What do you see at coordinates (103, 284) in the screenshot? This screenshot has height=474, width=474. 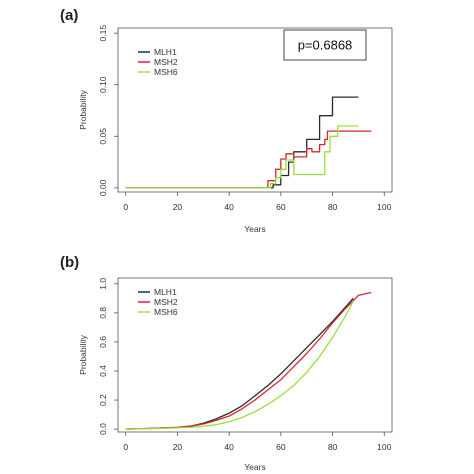 I see `y-tick-label: 1.0` at bounding box center [103, 284].